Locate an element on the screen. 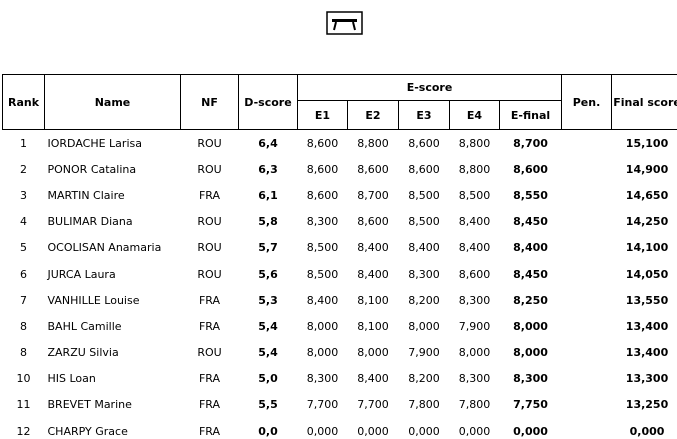  e-final-cell: 8,600 is located at coordinates (530, 169).